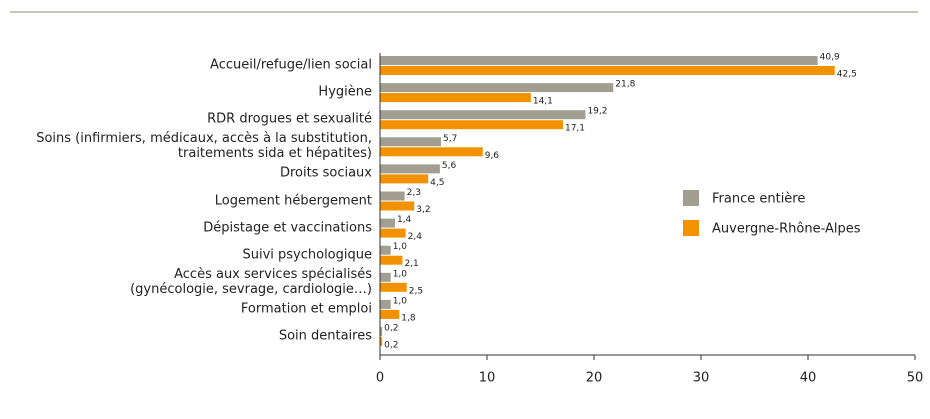 This screenshot has width=930, height=419. I want to click on value-label: 2,1, so click(411, 264).